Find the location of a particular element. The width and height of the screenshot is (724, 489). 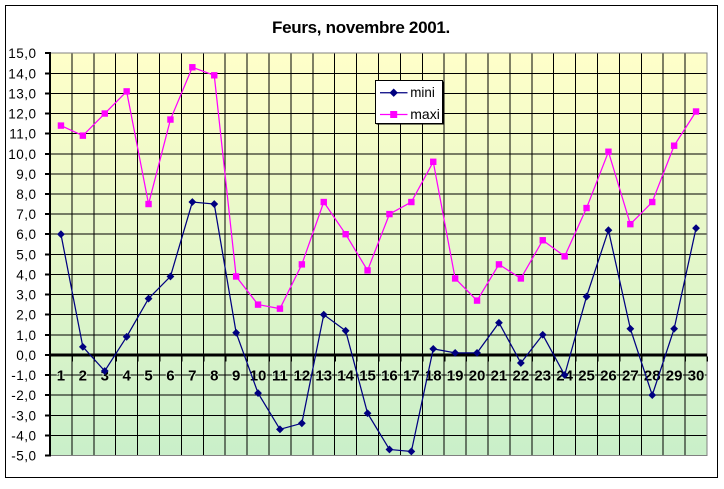

svg-text: 16 is located at coordinates (389, 376).